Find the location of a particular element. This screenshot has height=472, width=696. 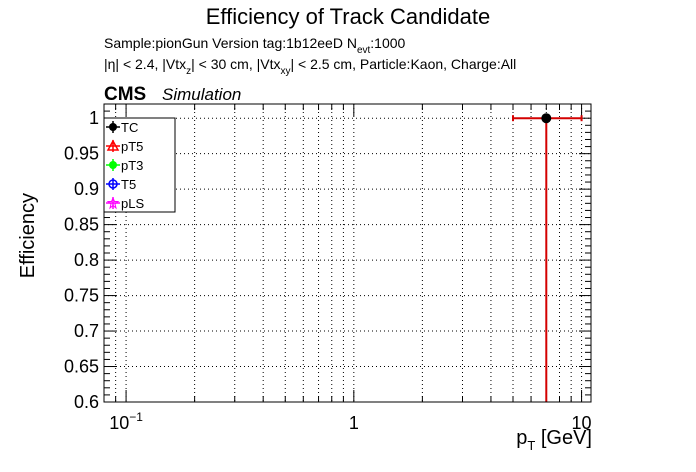

y-tick-label: 1 is located at coordinates (94, 118).